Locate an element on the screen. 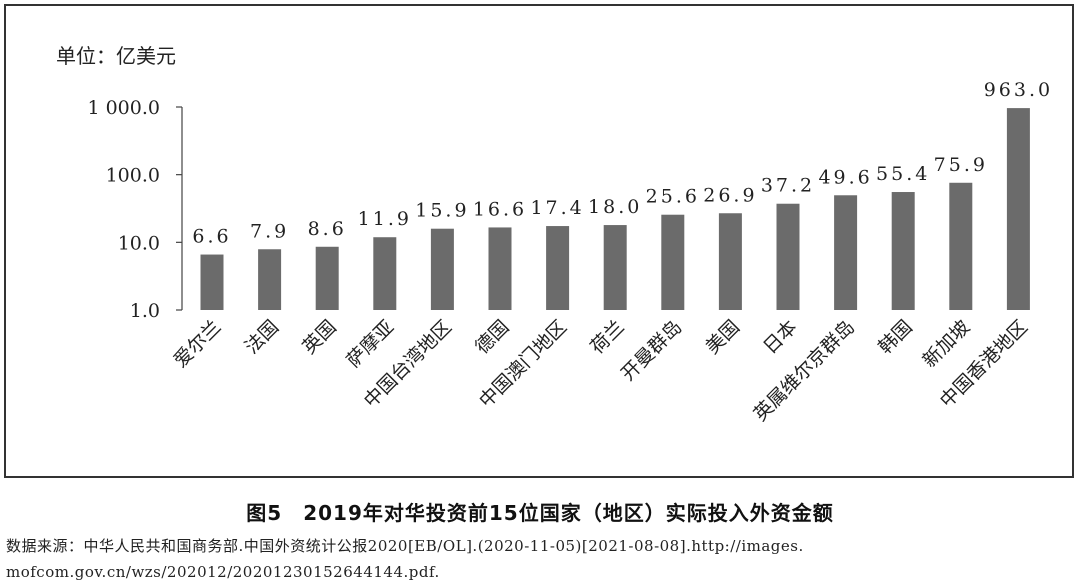 The height and width of the screenshot is (585, 1080). category-label: 英国 is located at coordinates (319, 337).